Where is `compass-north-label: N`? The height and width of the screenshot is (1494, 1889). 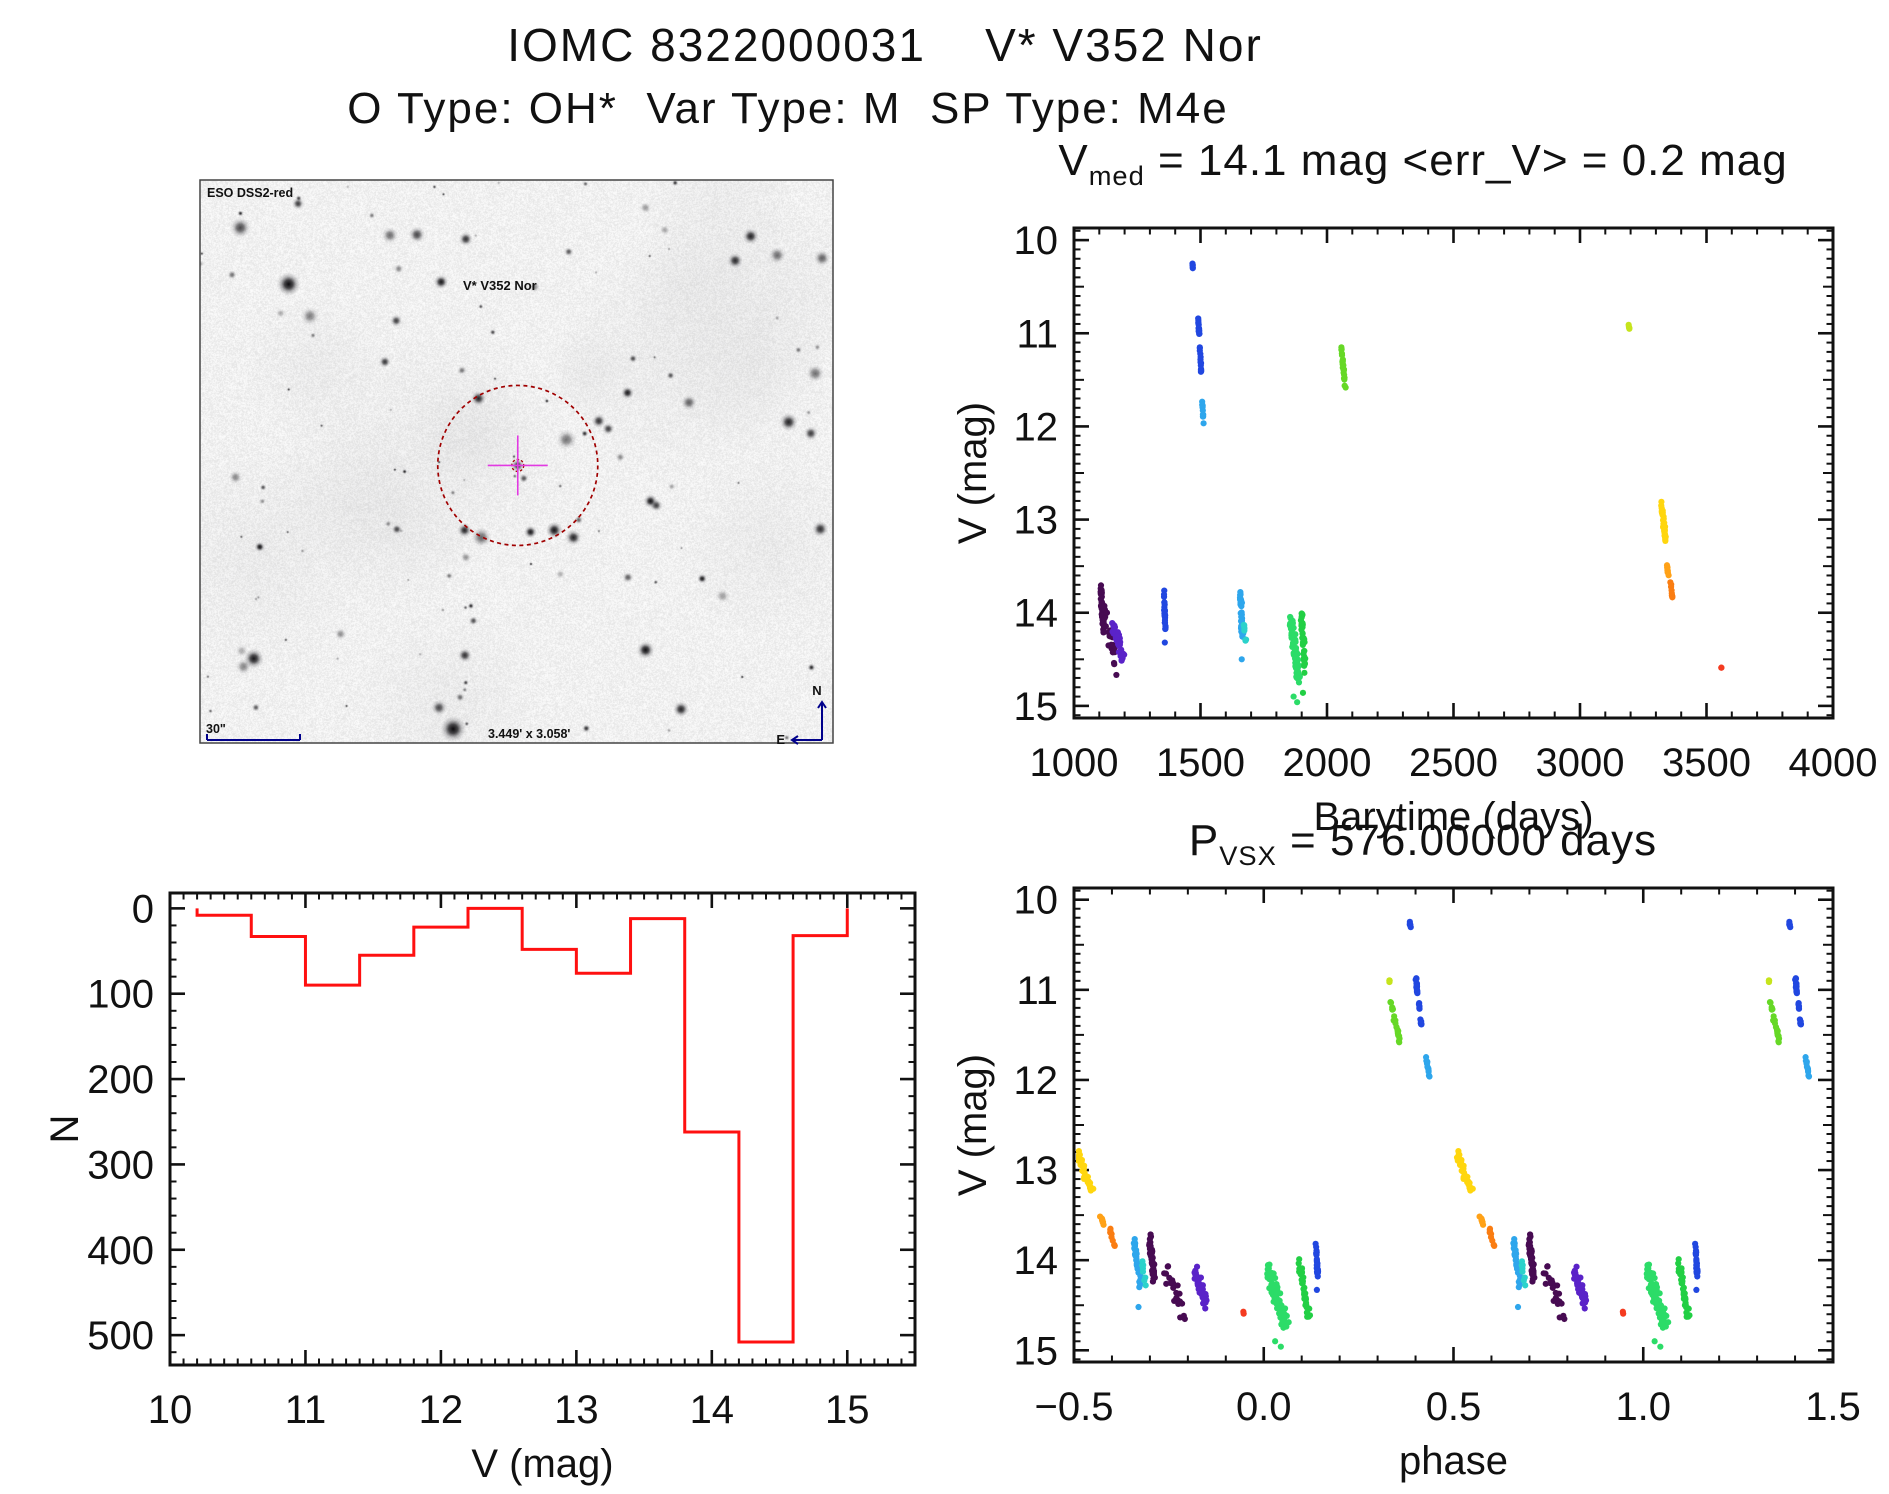
compass-north-label: N is located at coordinates (816, 690).